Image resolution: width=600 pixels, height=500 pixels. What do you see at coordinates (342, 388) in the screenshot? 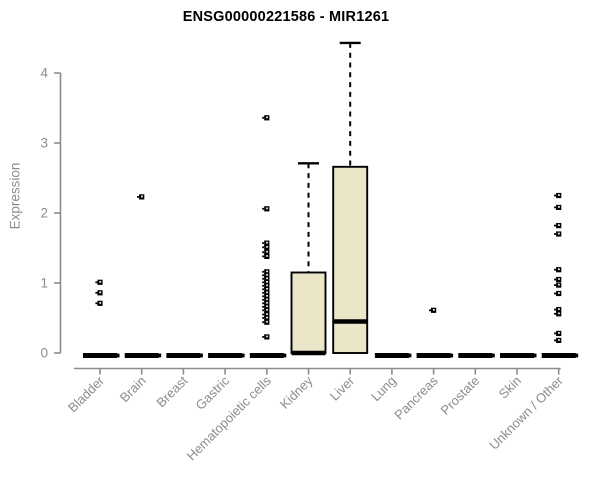
I see `x-tick-label: Liver` at bounding box center [342, 388].